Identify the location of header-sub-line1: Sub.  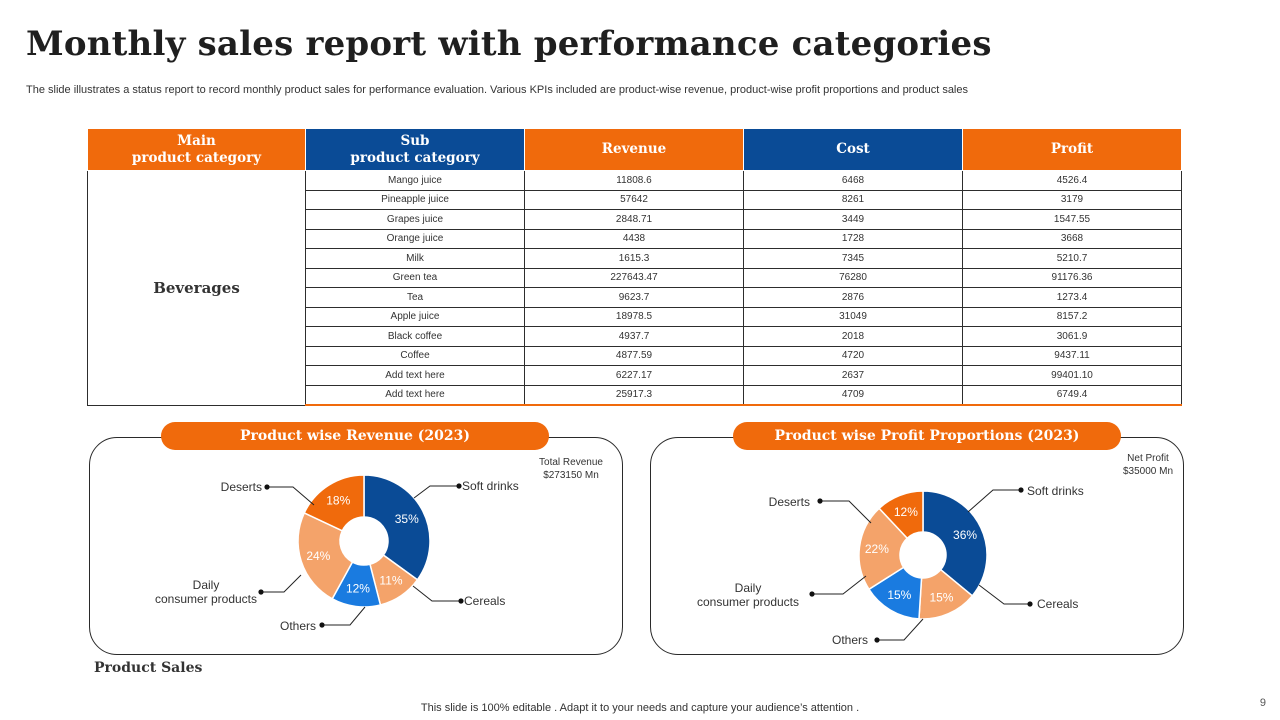
(415, 140).